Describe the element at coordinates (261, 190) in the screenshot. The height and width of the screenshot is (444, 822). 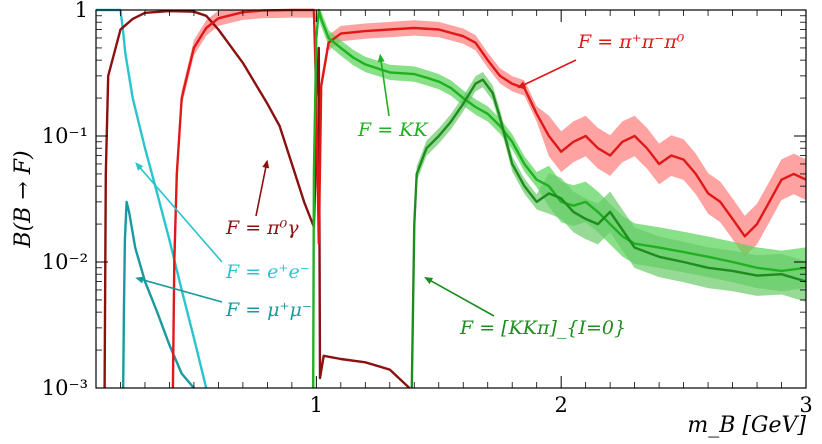
I see `arrow-pi0gamma` at that location.